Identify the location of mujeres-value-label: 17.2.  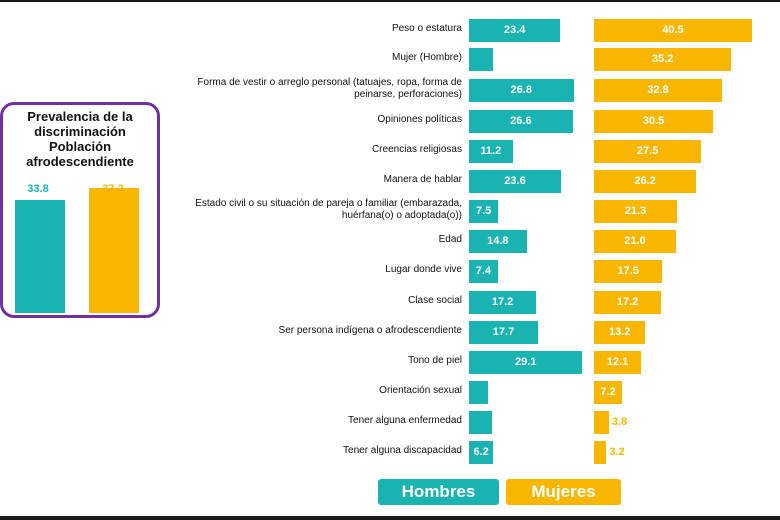
(627, 302).